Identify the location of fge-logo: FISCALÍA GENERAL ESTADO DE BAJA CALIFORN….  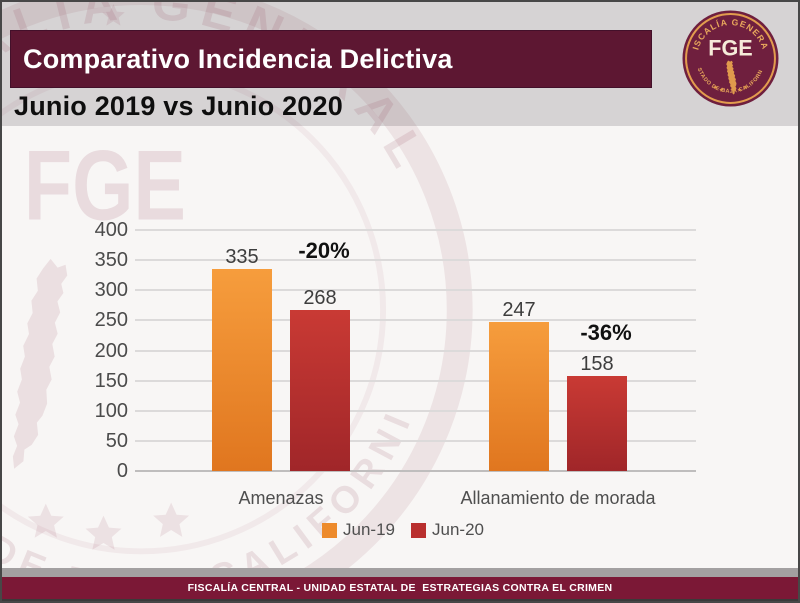
(730, 58).